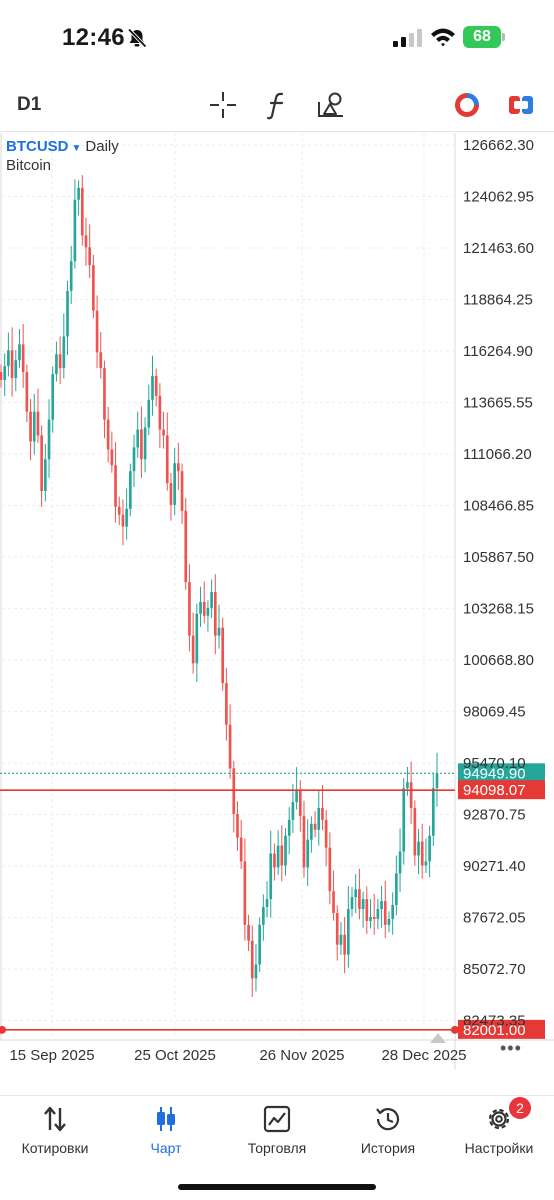 The width and height of the screenshot is (554, 1200). Describe the element at coordinates (331, 105) in the screenshot. I see `drawing-tools-icon` at that location.